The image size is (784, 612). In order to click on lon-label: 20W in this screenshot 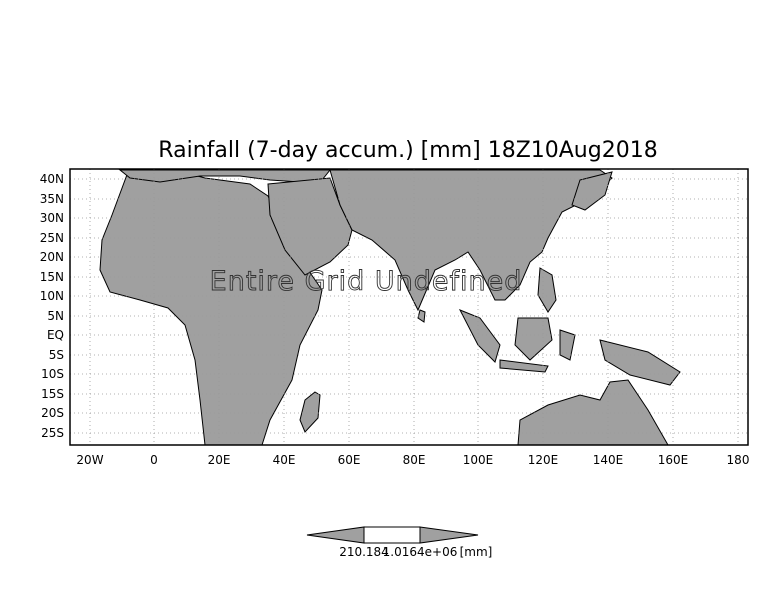, I will do `click(89, 460)`.